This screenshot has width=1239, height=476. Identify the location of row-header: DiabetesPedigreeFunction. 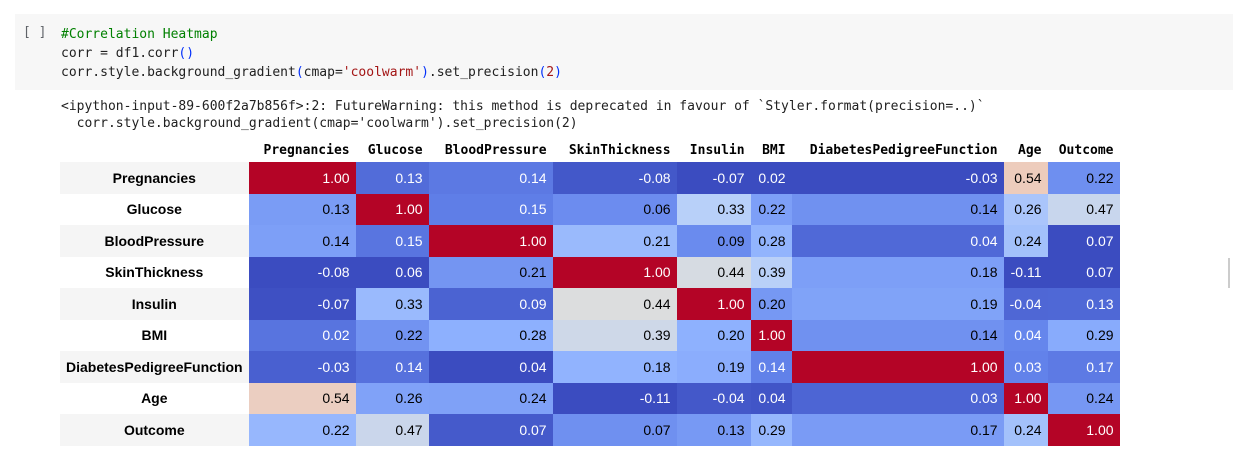
(154, 367).